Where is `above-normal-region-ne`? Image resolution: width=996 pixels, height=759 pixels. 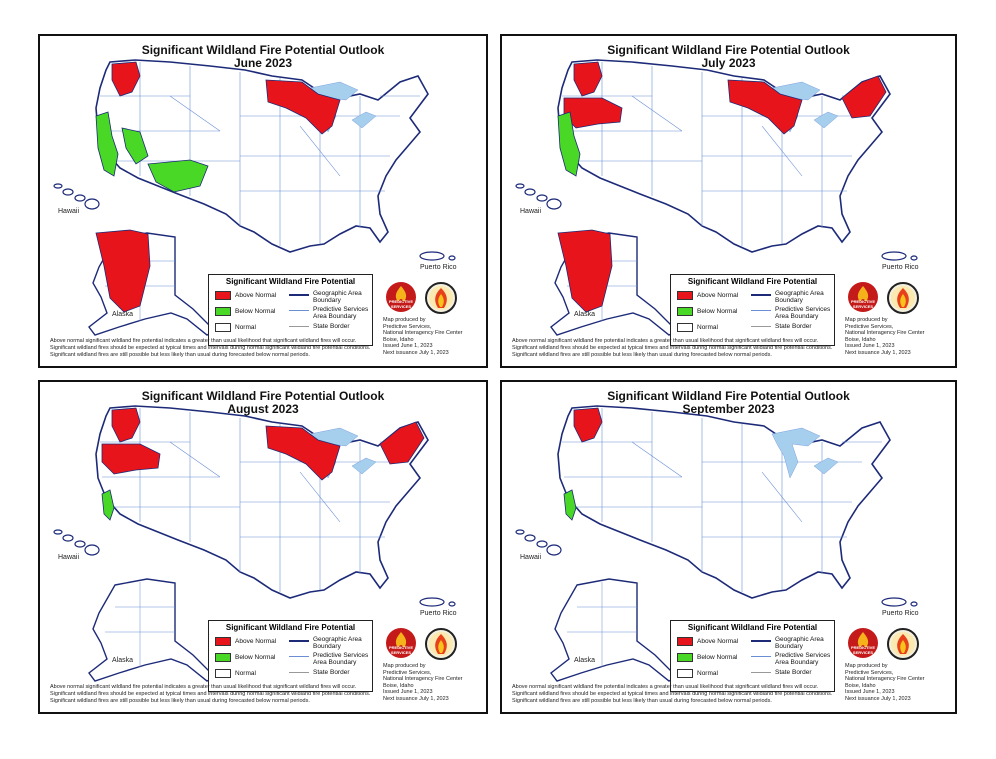
above-normal-region-ne is located at coordinates (864, 97).